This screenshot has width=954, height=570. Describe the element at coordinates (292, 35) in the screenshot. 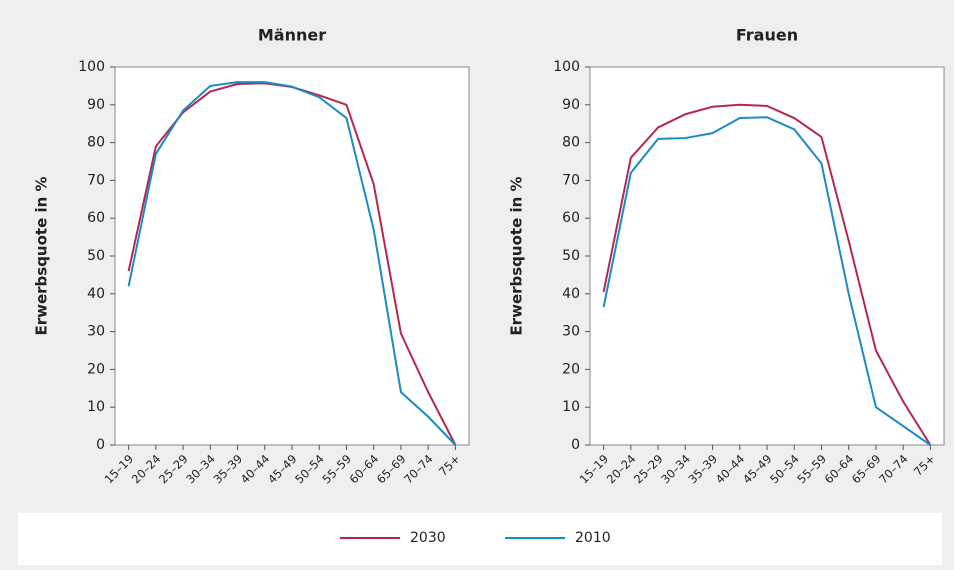

I see `chart-title: Männer` at that location.